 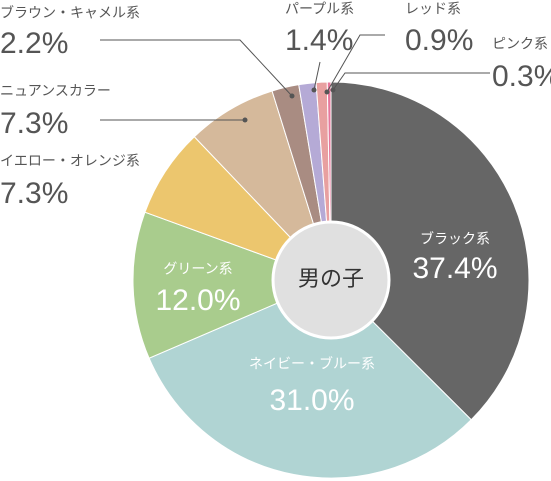 What do you see at coordinates (319, 40) in the screenshot?
I see `slice-value: 1.4%` at bounding box center [319, 40].